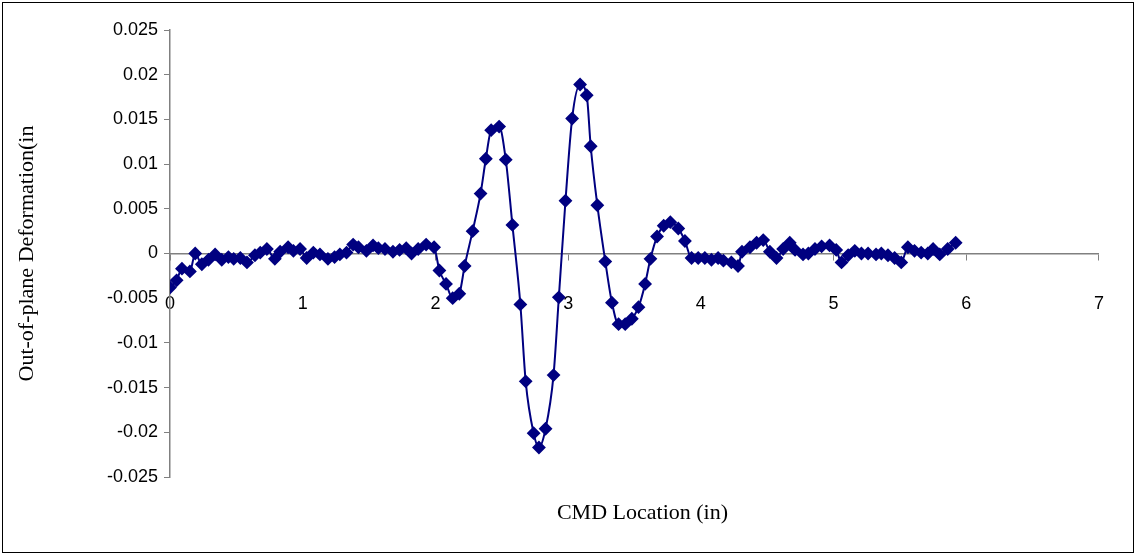 Image resolution: width=1138 pixels, height=557 pixels. What do you see at coordinates (132, 475) in the screenshot?
I see `y-tick-label: -0.025` at bounding box center [132, 475].